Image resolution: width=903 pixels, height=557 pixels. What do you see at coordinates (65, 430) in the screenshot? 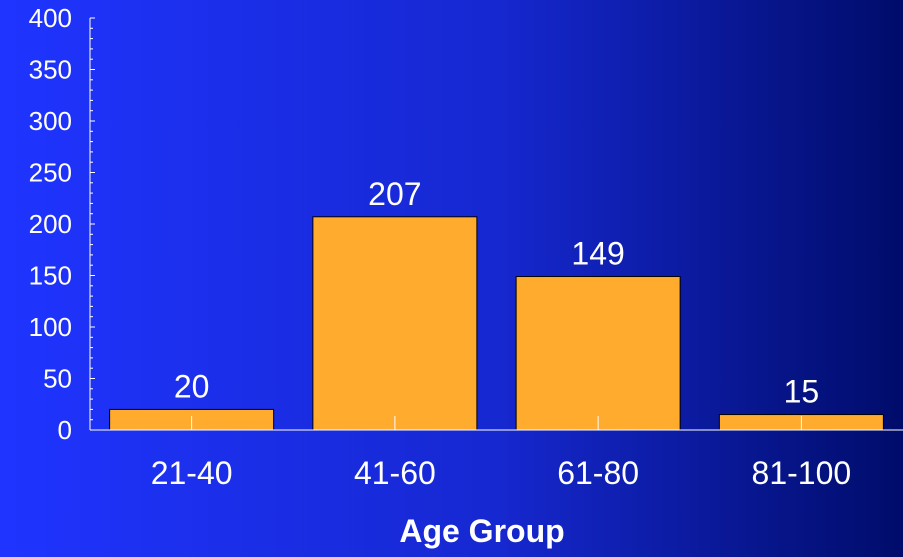
I see `y-tick-label: 0` at bounding box center [65, 430].